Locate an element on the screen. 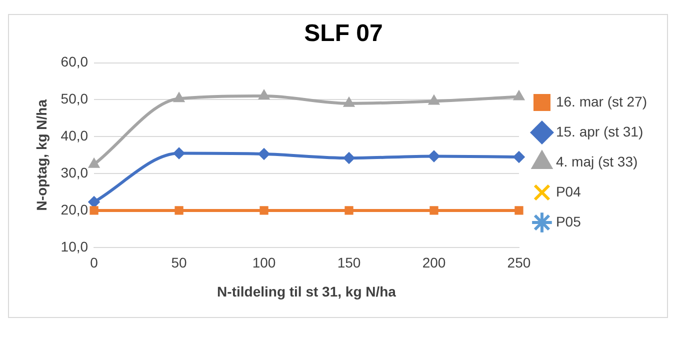 The width and height of the screenshot is (687, 340). x-tick-label: 100 is located at coordinates (264, 262).